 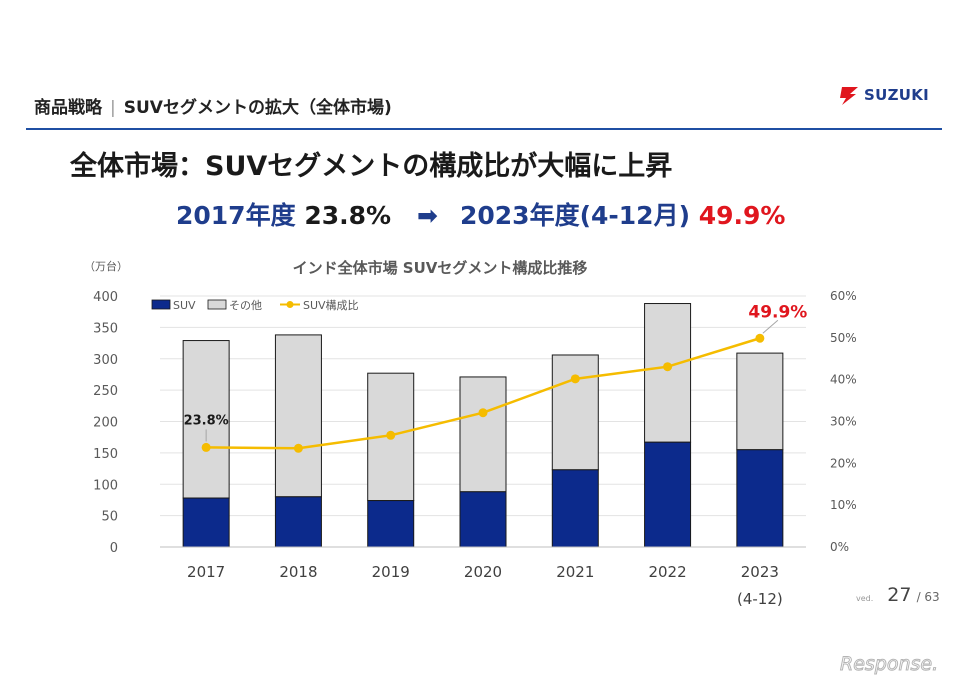 What do you see at coordinates (257, 108) in the screenshot?
I see `page-title: SUVセグメントの拡大（全体市場)` at bounding box center [257, 108].